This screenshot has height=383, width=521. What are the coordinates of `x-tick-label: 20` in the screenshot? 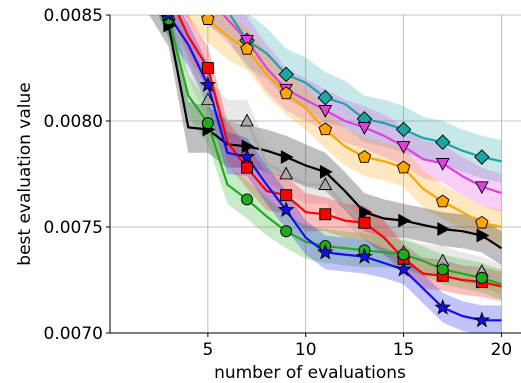 It's located at (502, 350).